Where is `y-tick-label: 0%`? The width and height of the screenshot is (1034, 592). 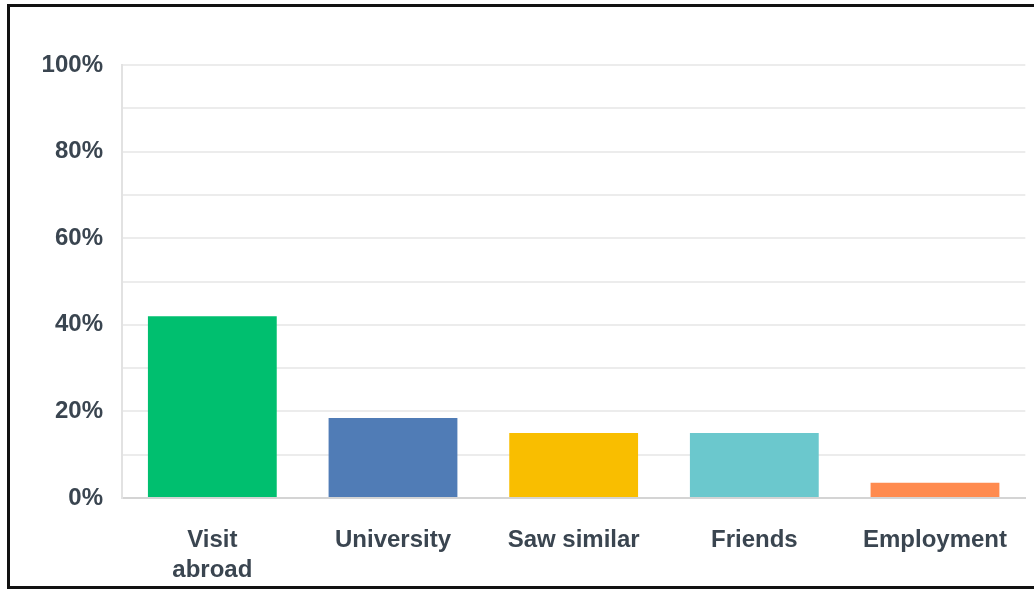
y-tick-label: 0% is located at coordinates (85, 496).